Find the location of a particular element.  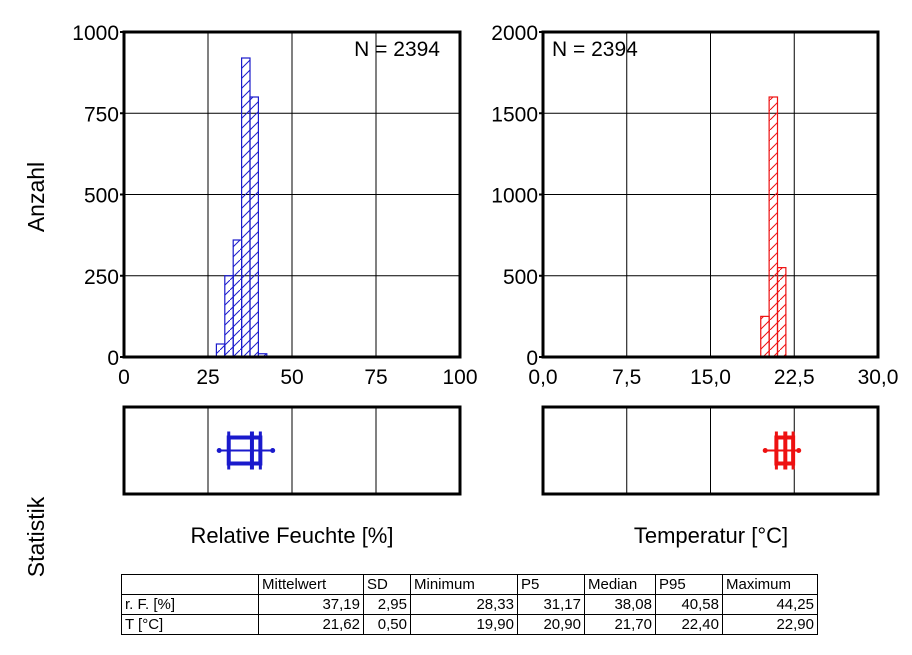

humidity-y-tick-label: 250 is located at coordinates (101, 277).